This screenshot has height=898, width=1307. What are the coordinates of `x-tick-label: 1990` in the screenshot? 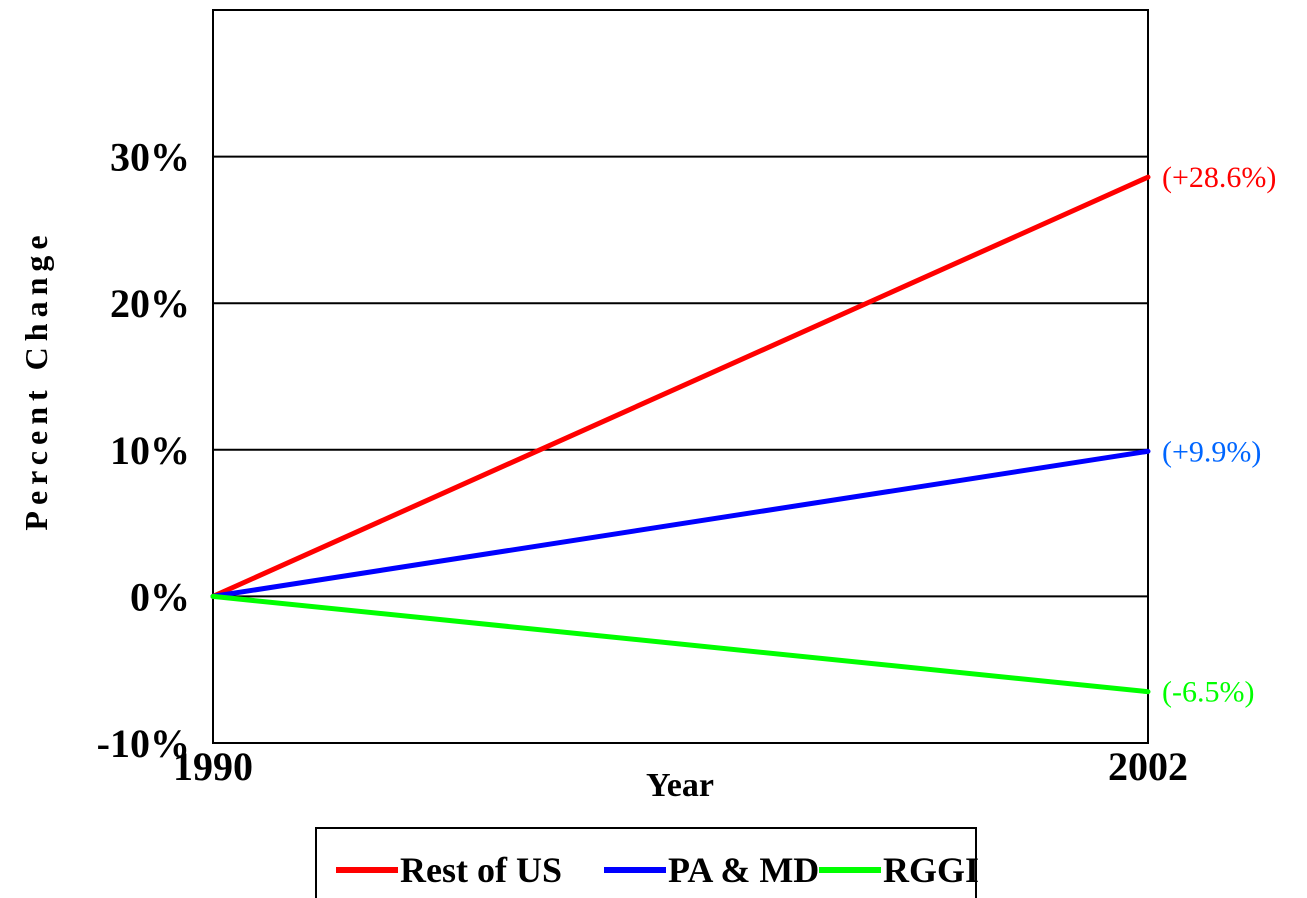 It's located at (213, 766).